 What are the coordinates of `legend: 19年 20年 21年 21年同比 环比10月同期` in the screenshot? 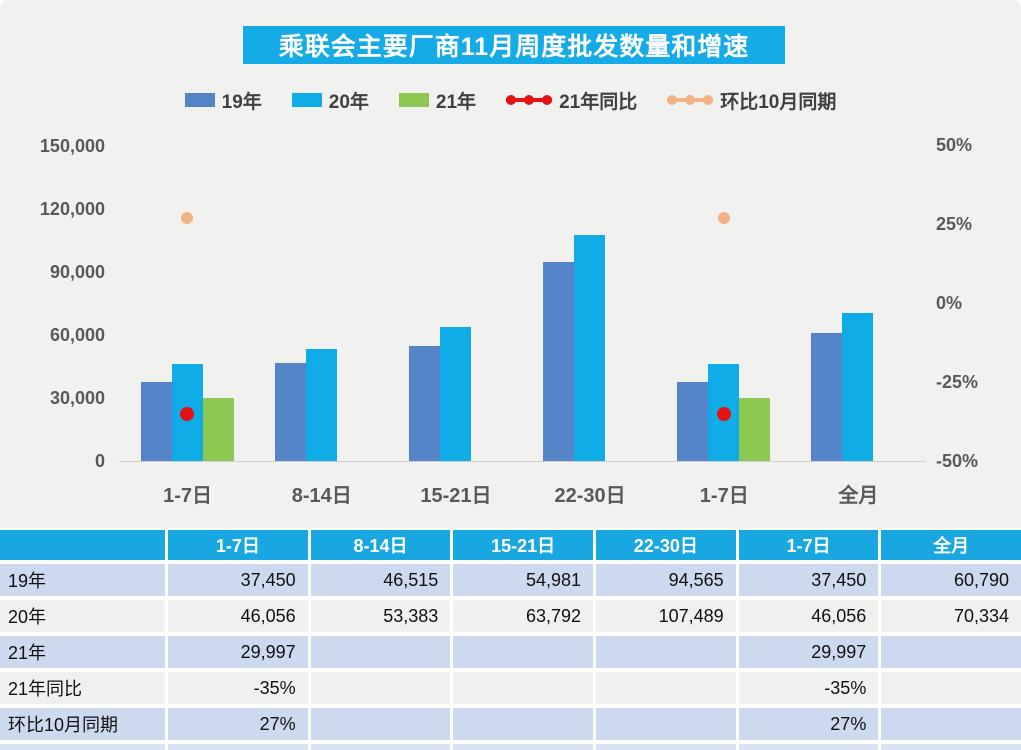 It's located at (510, 100).